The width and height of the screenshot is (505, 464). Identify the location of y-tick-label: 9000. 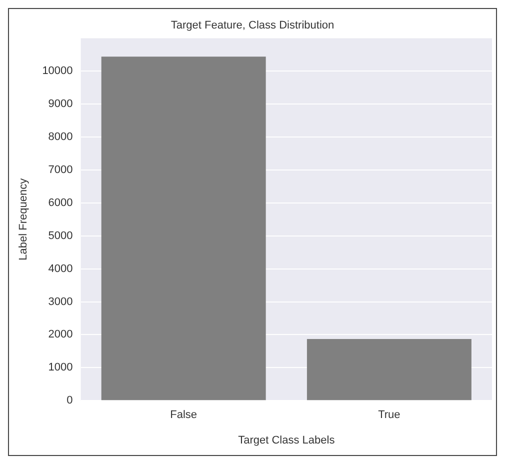
(60, 104).